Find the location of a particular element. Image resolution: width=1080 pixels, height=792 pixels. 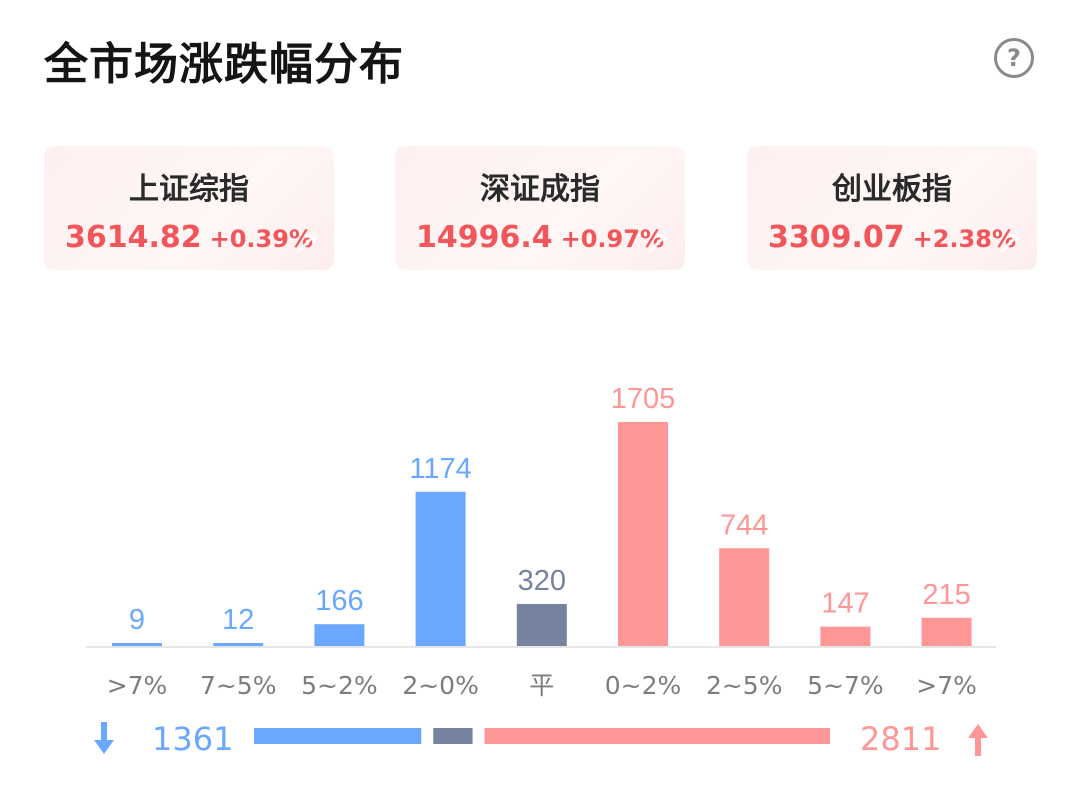

index-card-shenzhen: 深证成指 14996.4 +0.97% is located at coordinates (540, 208).